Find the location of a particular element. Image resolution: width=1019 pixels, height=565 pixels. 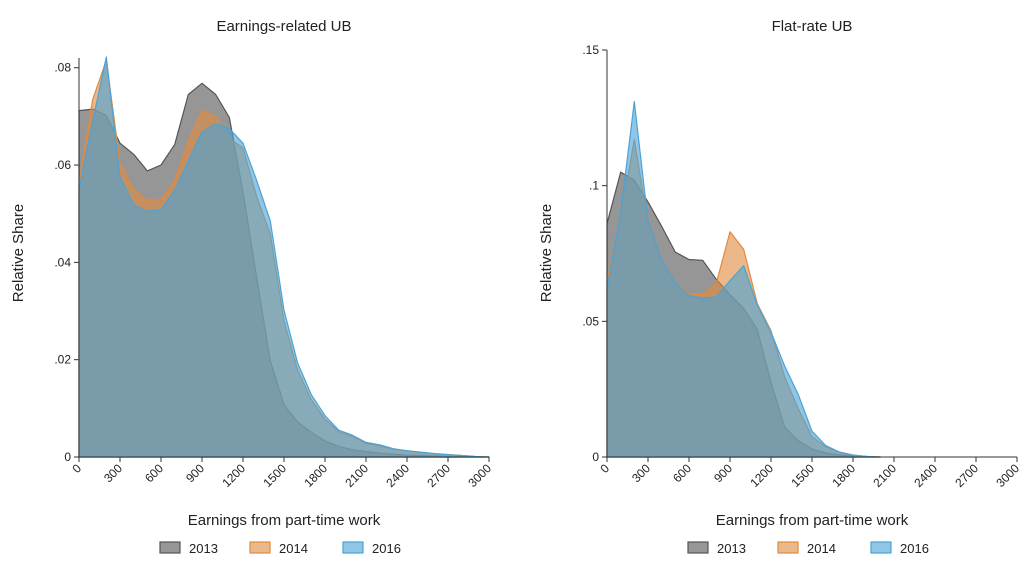

y-axis: 0 .02 .04 .06 .08 is located at coordinates (67, 261).